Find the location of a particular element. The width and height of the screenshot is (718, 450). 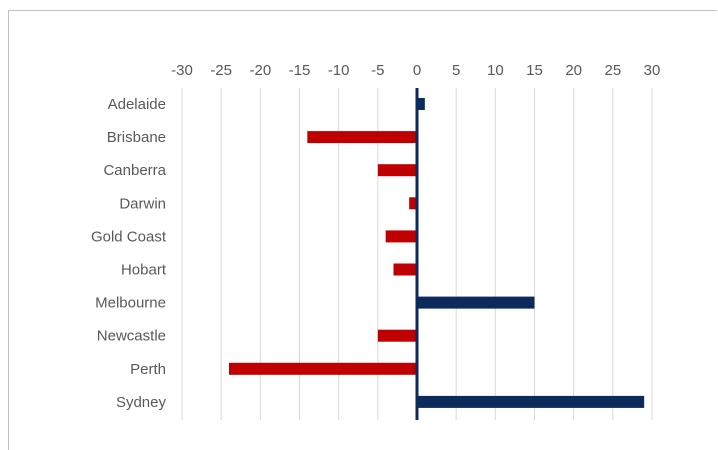

category-label: Darwin is located at coordinates (142, 203).